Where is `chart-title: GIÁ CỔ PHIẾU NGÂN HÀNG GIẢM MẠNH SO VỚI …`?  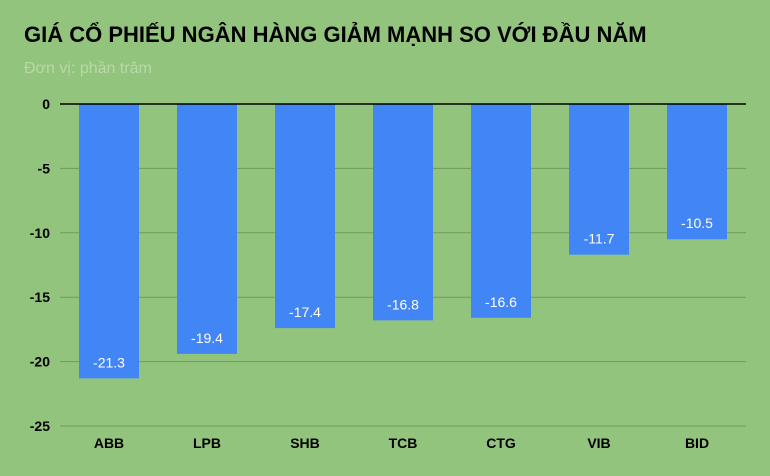 chart-title: GIÁ CỔ PHIẾU NGÂN HÀNG GIẢM MẠNH SO VỚI … is located at coordinates (335, 34).